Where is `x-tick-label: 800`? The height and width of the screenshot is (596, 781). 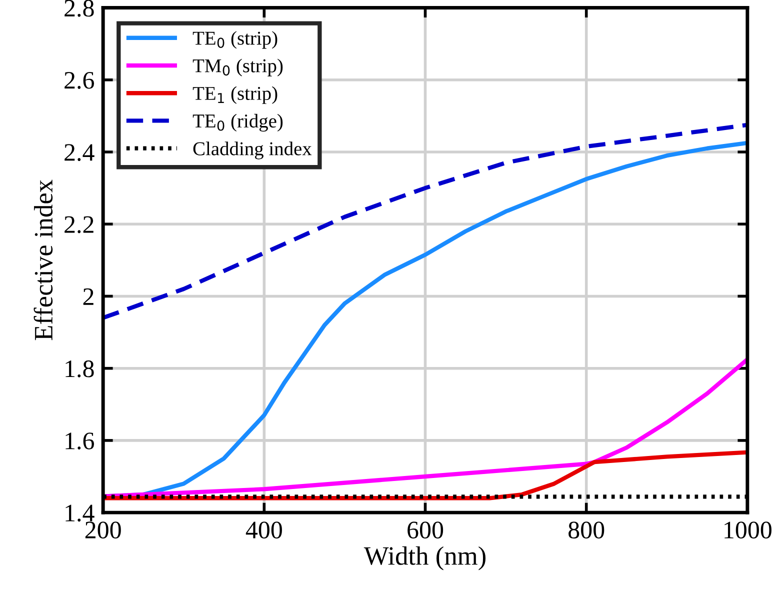
x-tick-label: 800 is located at coordinates (586, 530).